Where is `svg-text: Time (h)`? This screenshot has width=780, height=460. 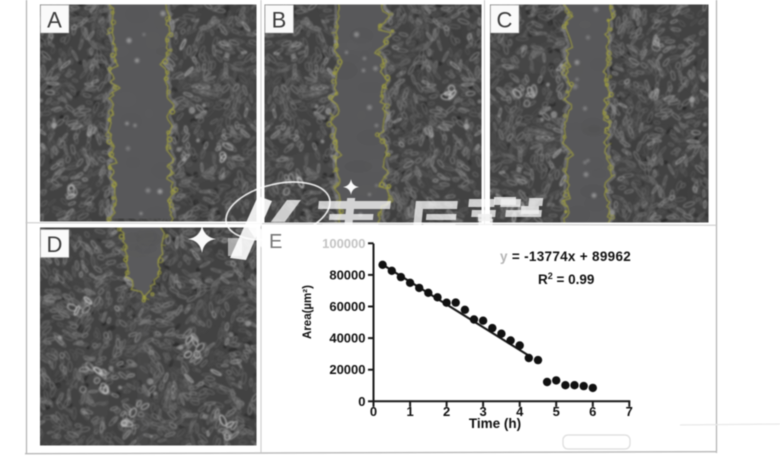
svg-text: Time (h) is located at coordinates (495, 423).